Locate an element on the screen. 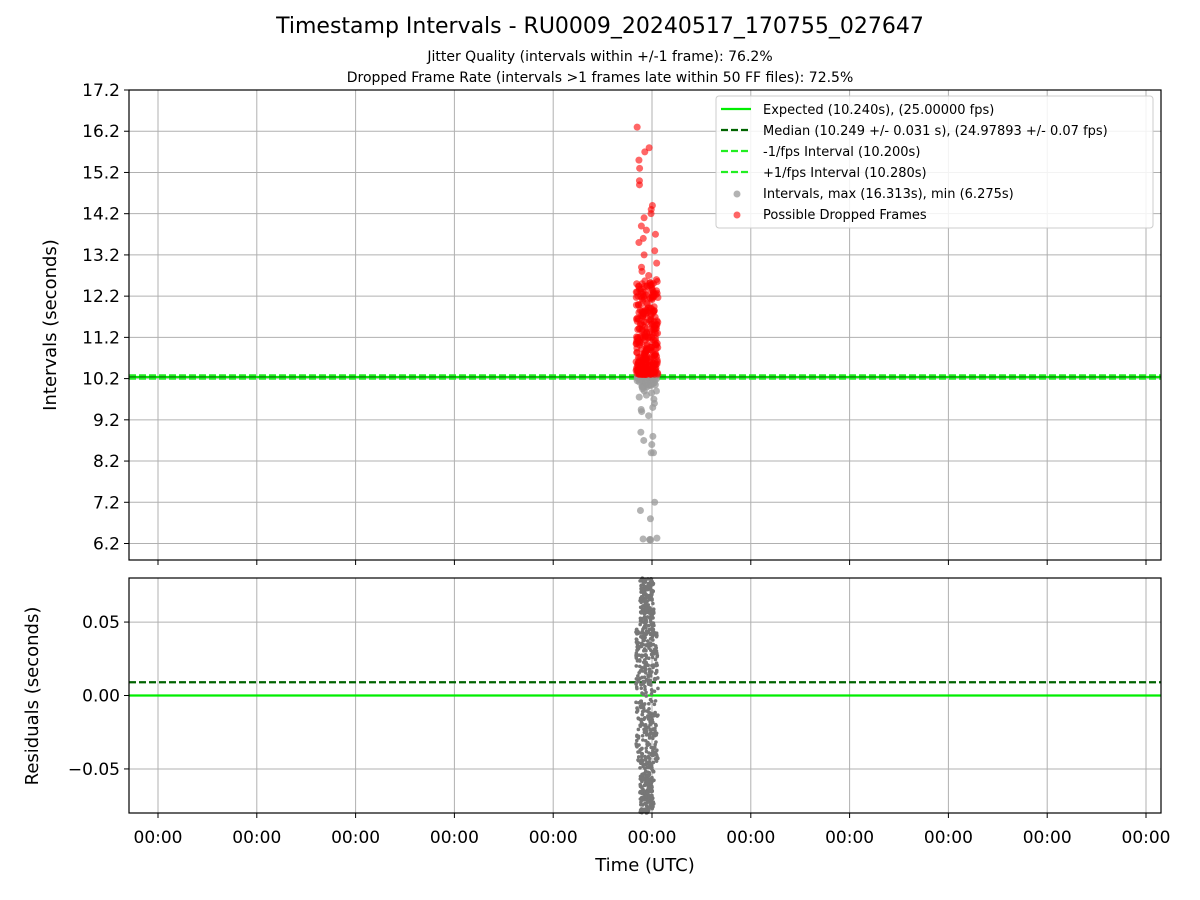  legend-label-expected: Expected (10.240s), (25.00000 fps) is located at coordinates (878, 110).